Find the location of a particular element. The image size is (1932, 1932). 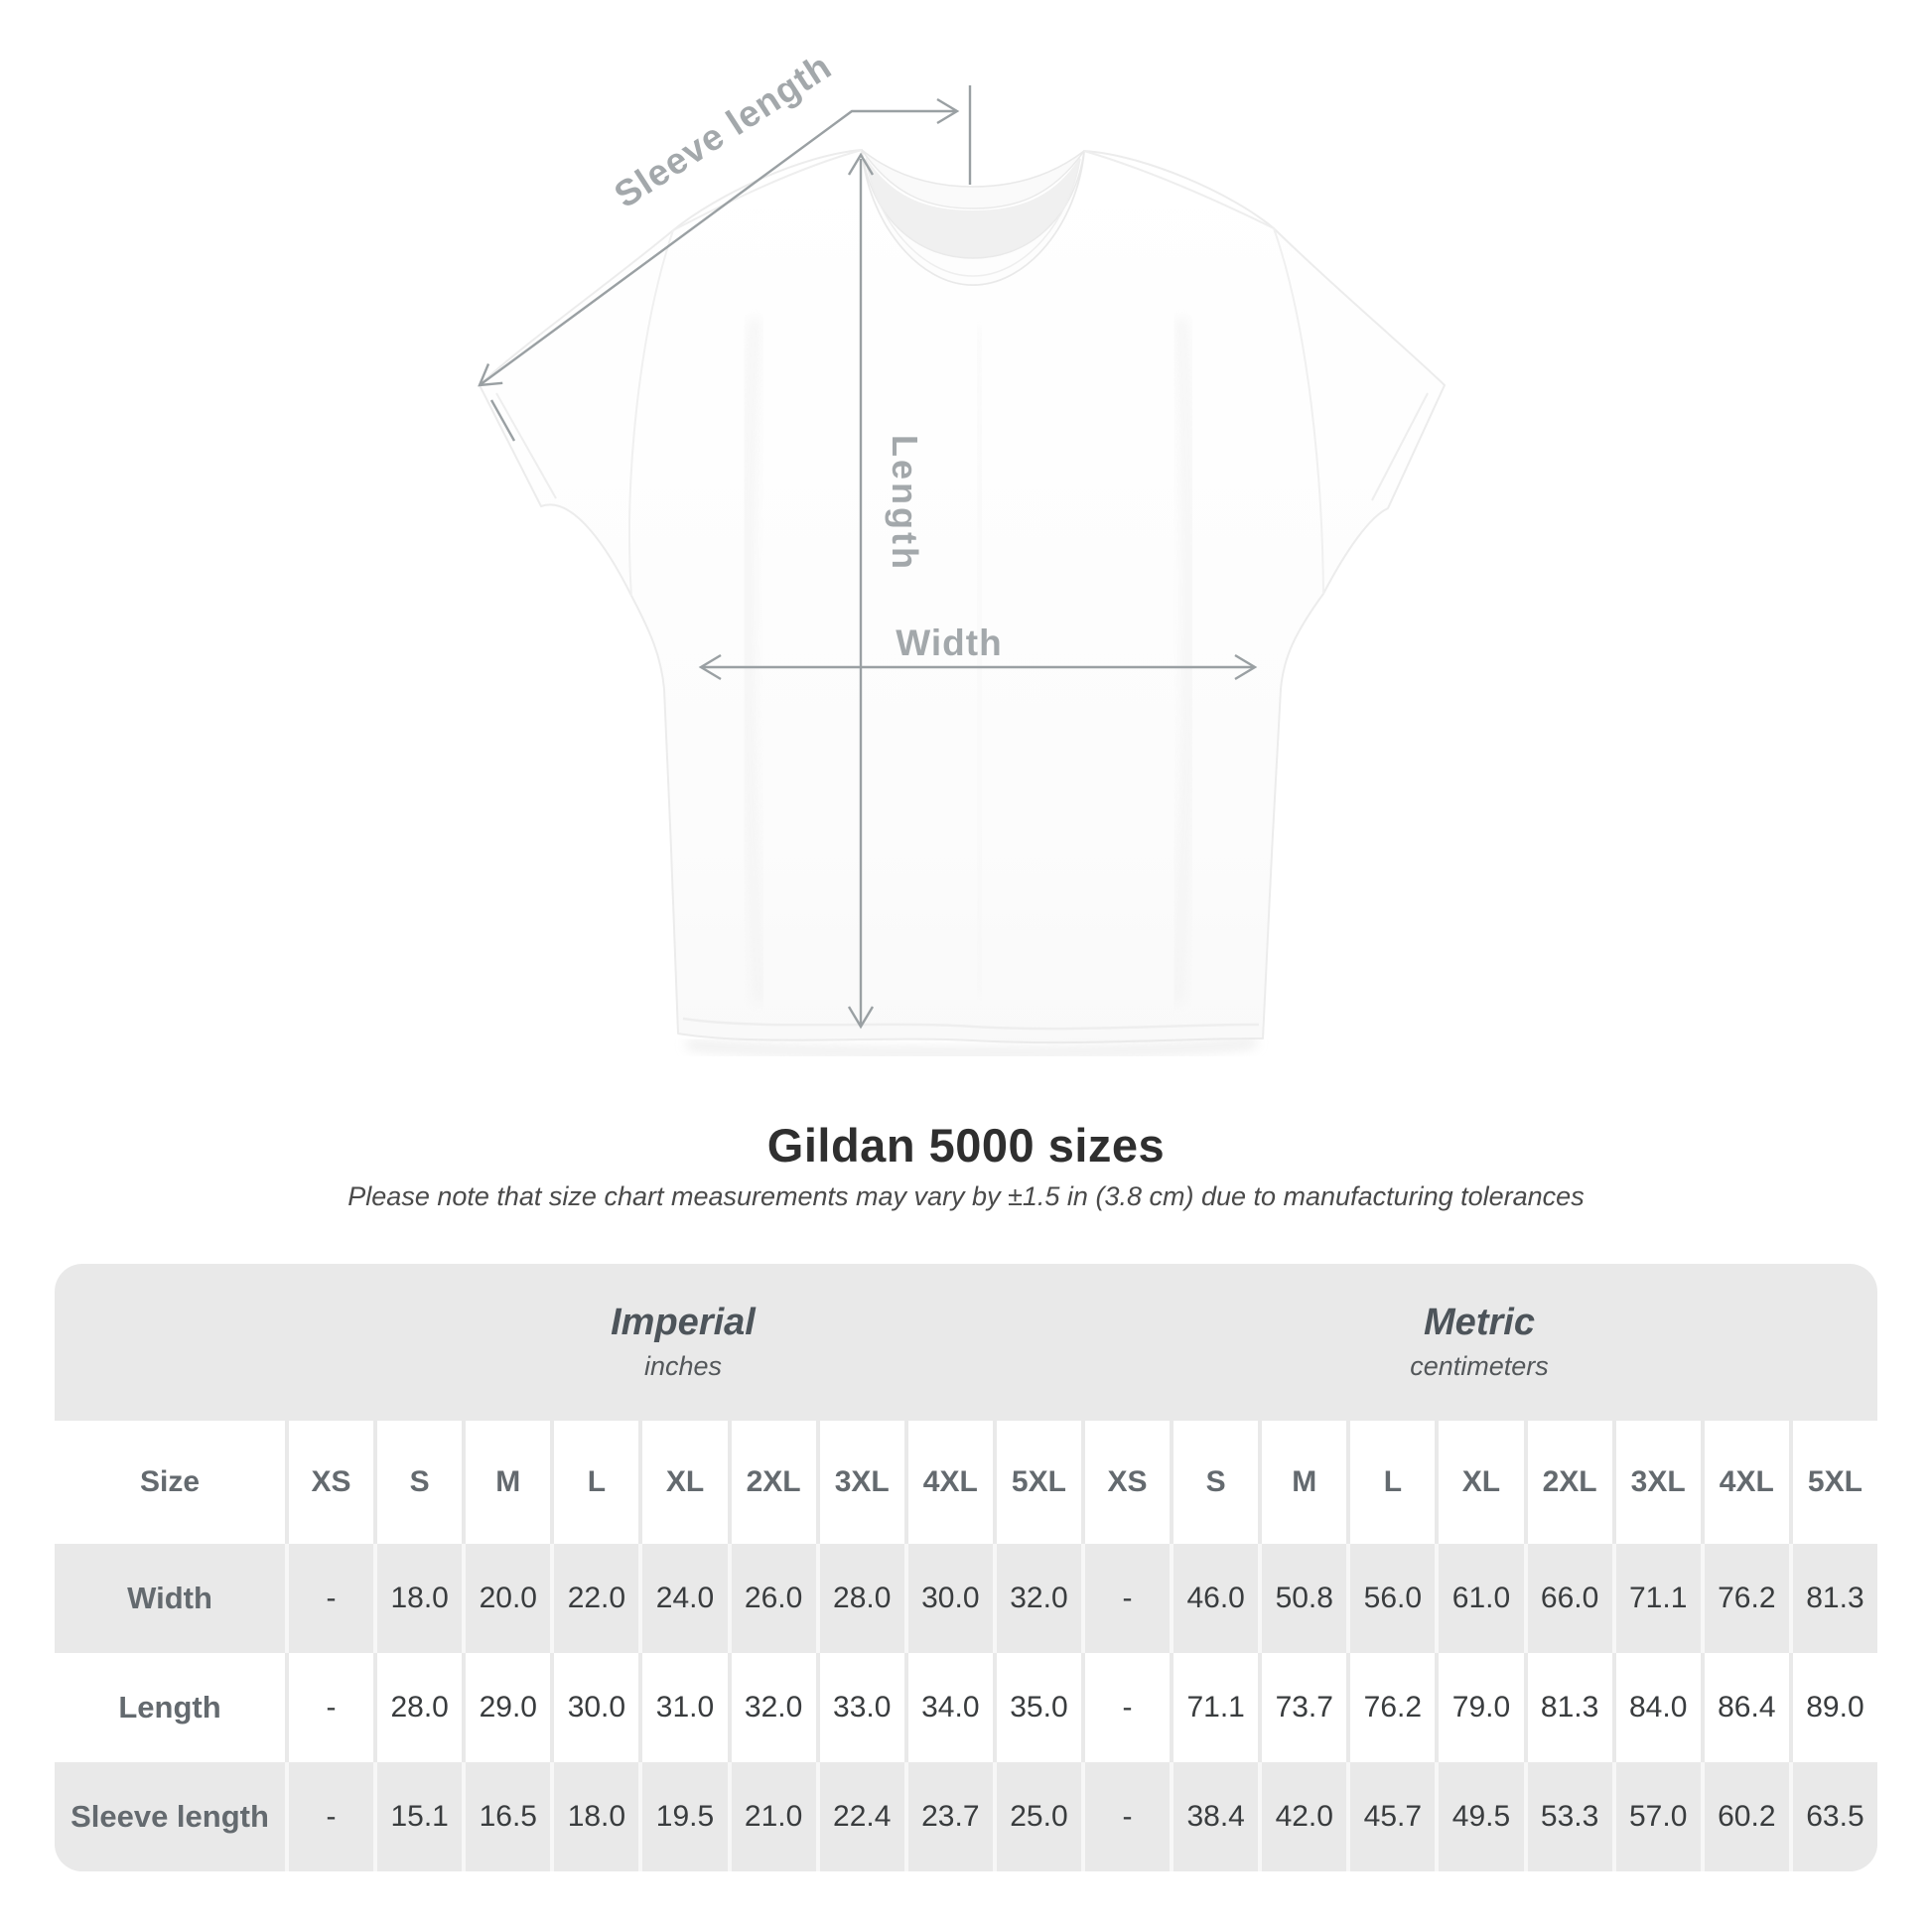

measurement-value: 61.0 is located at coordinates (1480, 1599).